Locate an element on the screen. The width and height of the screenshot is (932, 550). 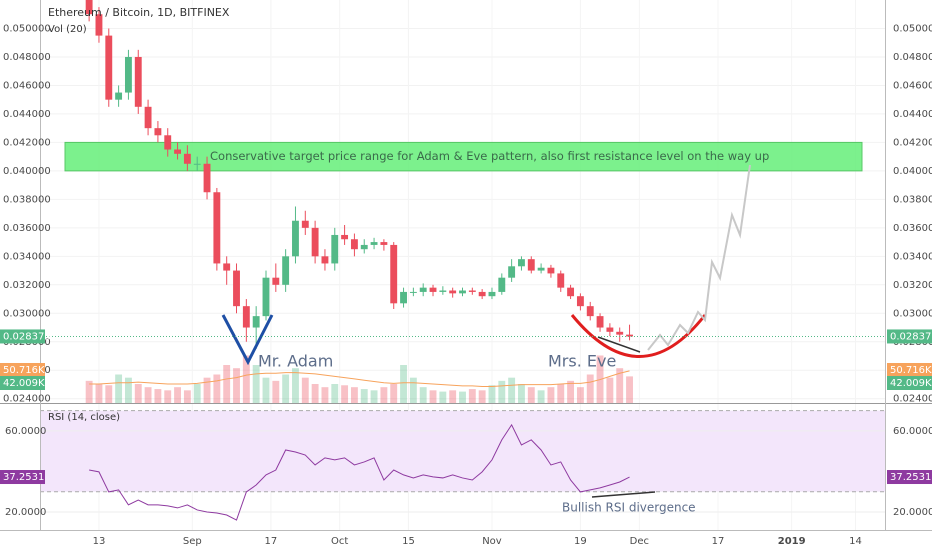
rsi-tick-label: 60.0000 is located at coordinates (912, 431).